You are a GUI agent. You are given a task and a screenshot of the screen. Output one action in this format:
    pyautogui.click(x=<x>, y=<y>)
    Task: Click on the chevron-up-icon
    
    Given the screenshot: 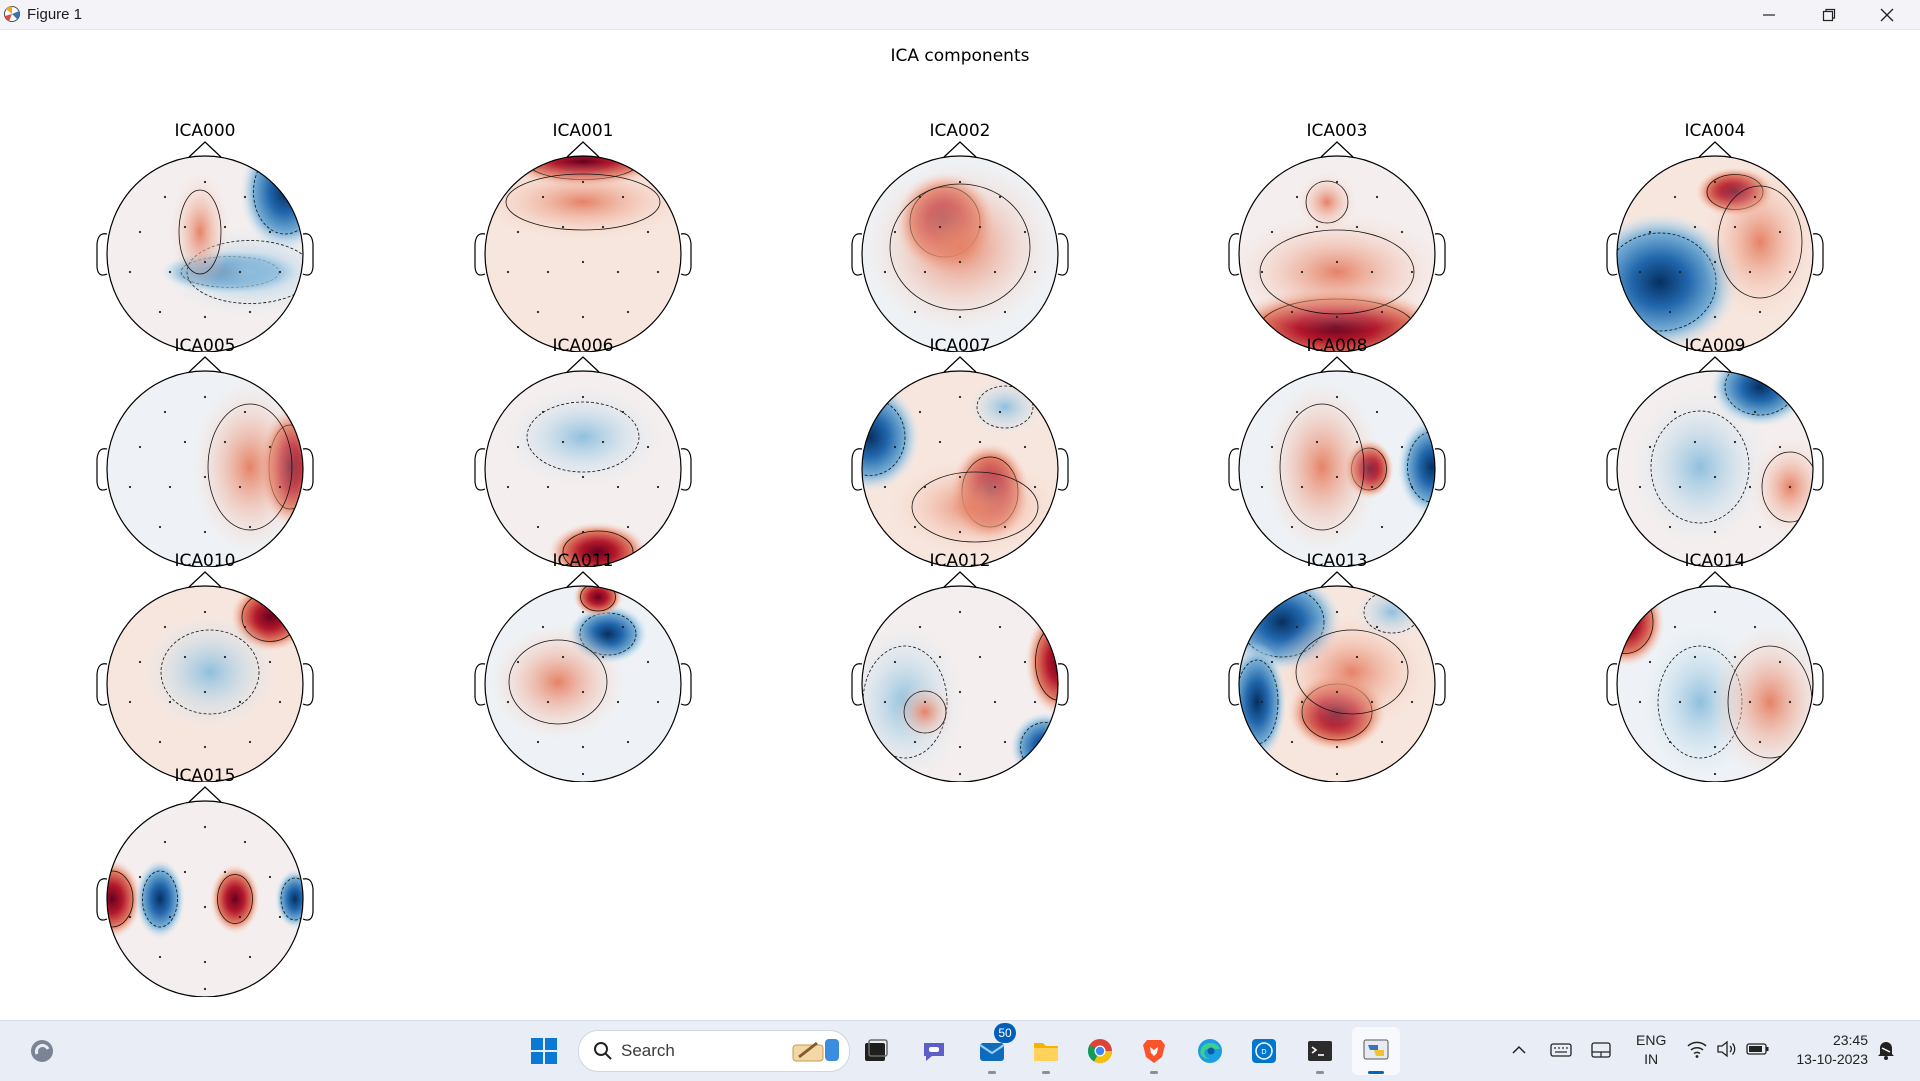 What is the action you would take?
    pyautogui.click(x=1519, y=1049)
    